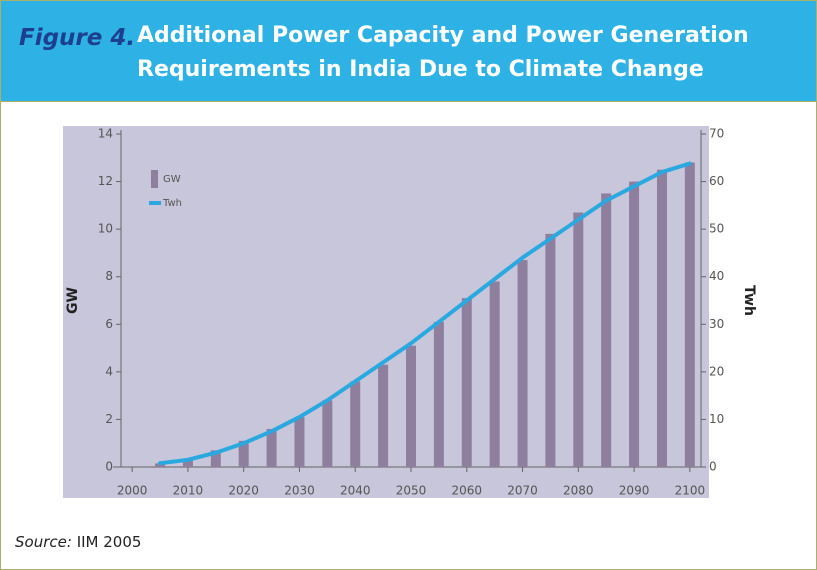  I want to click on y-tick-label: 2, so click(109, 419).